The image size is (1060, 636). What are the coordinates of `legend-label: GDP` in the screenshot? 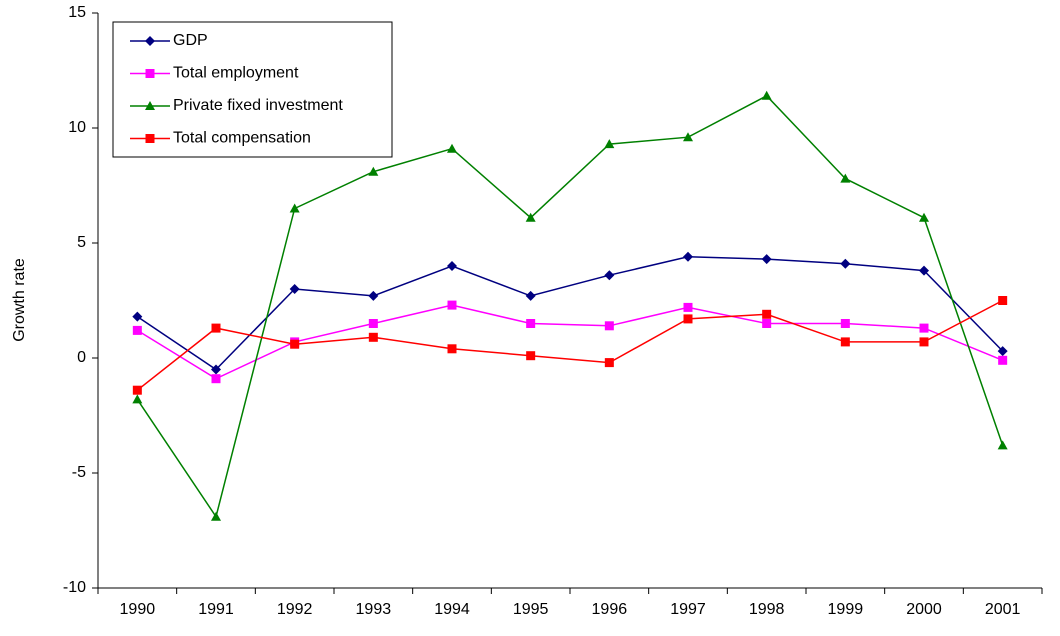 It's located at (190, 40).